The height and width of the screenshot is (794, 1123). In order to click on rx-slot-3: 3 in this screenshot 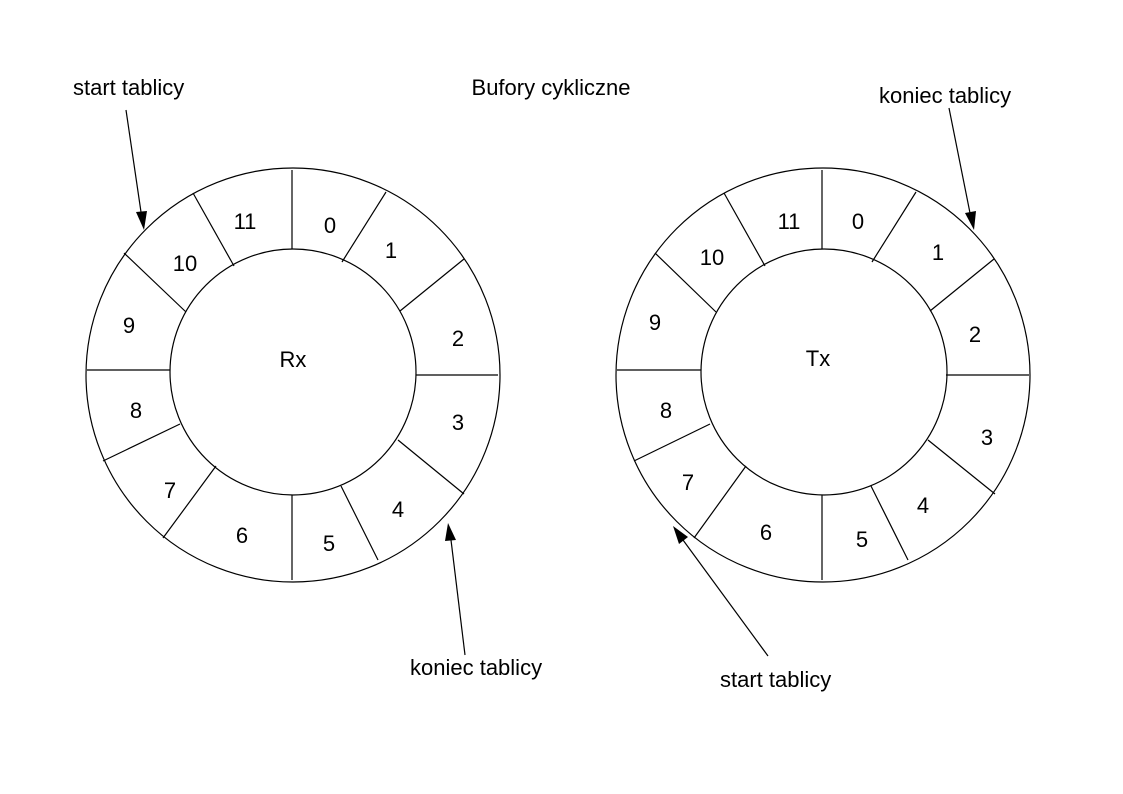, I will do `click(458, 422)`.